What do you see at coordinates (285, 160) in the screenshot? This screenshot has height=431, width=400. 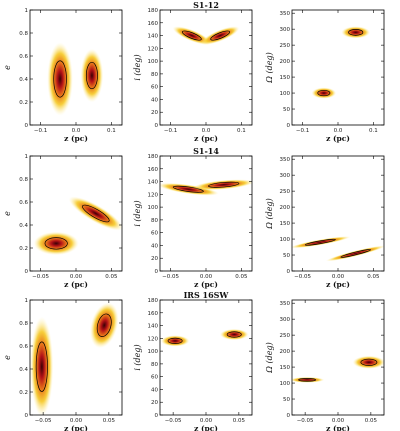 I see `y-tick-label: 350` at bounding box center [285, 160].